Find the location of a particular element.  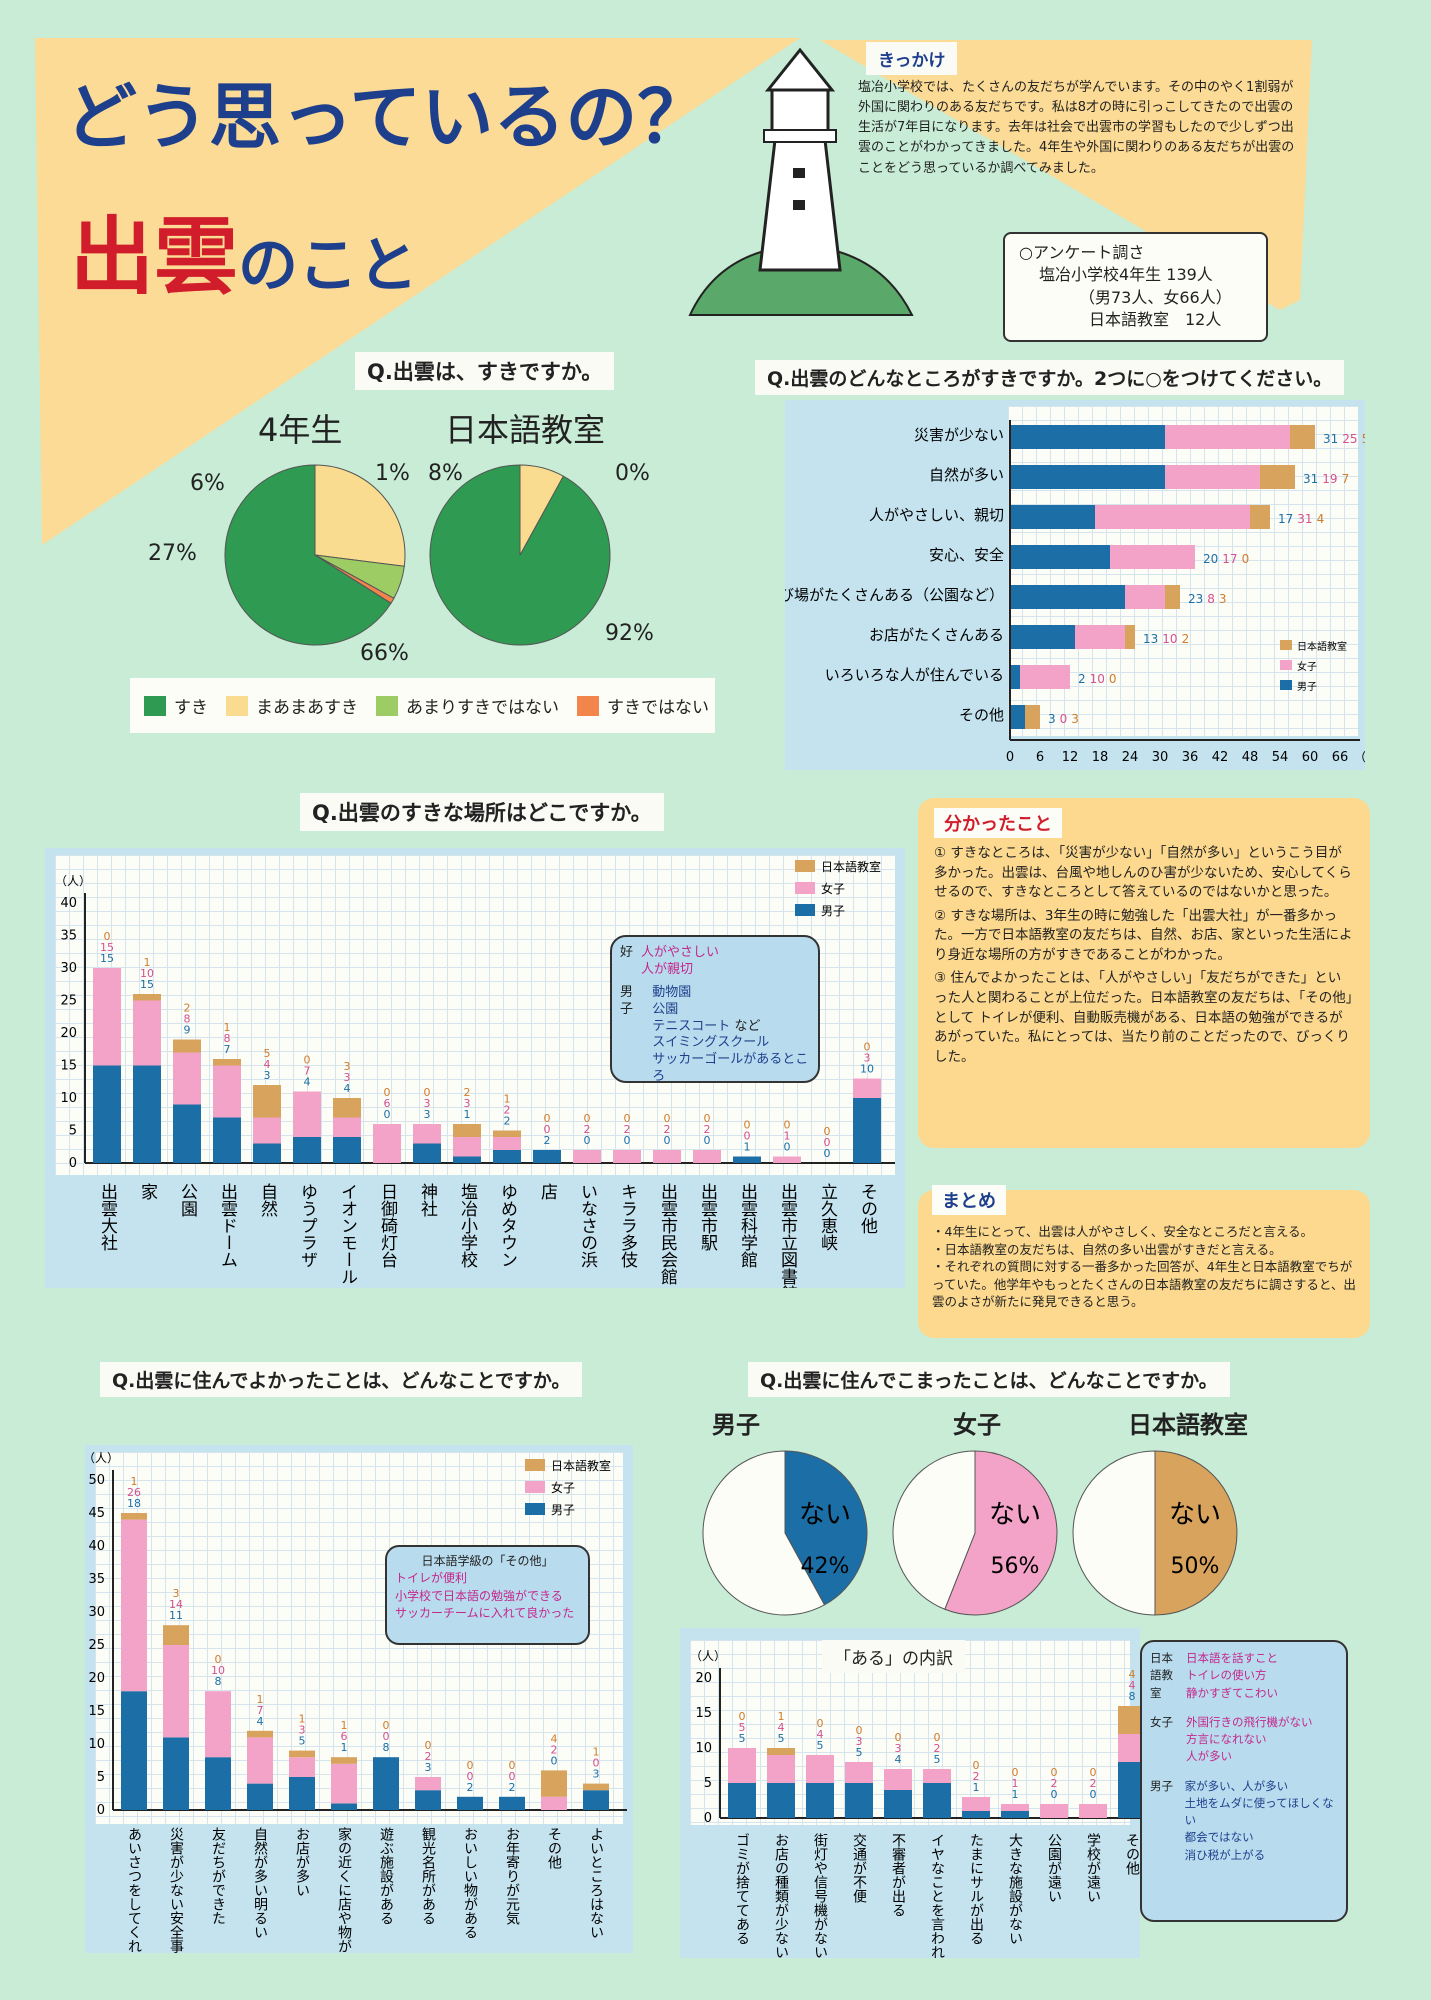

legend-label: 男子 is located at coordinates (833, 911).